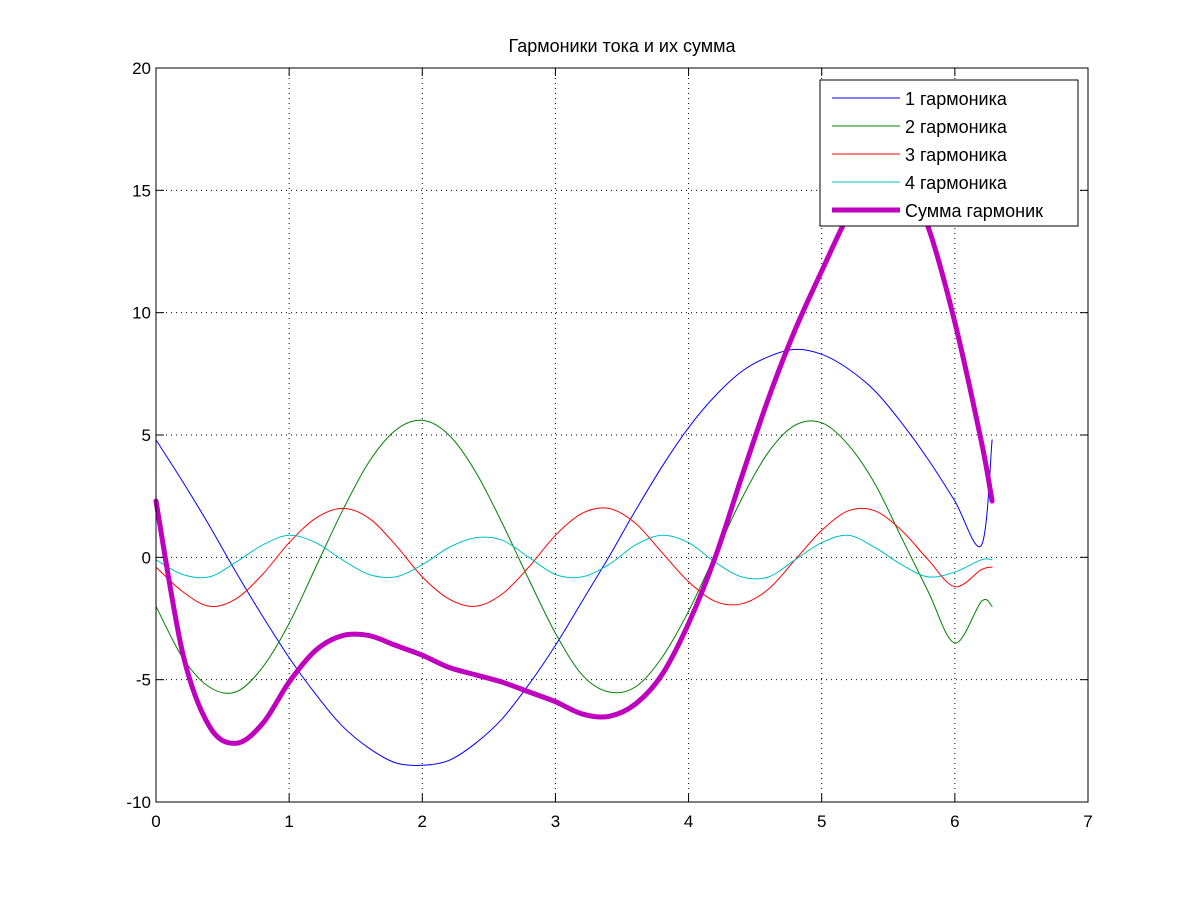  What do you see at coordinates (622, 46) in the screenshot?
I see `chart-title: Гармоники тока и их сумма` at bounding box center [622, 46].